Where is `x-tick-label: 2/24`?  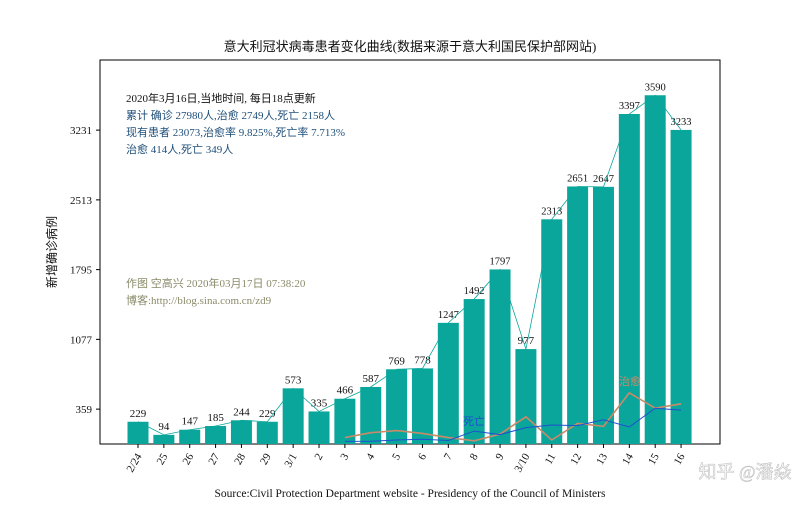
x-tick-label: 2/24 is located at coordinates (134, 462).